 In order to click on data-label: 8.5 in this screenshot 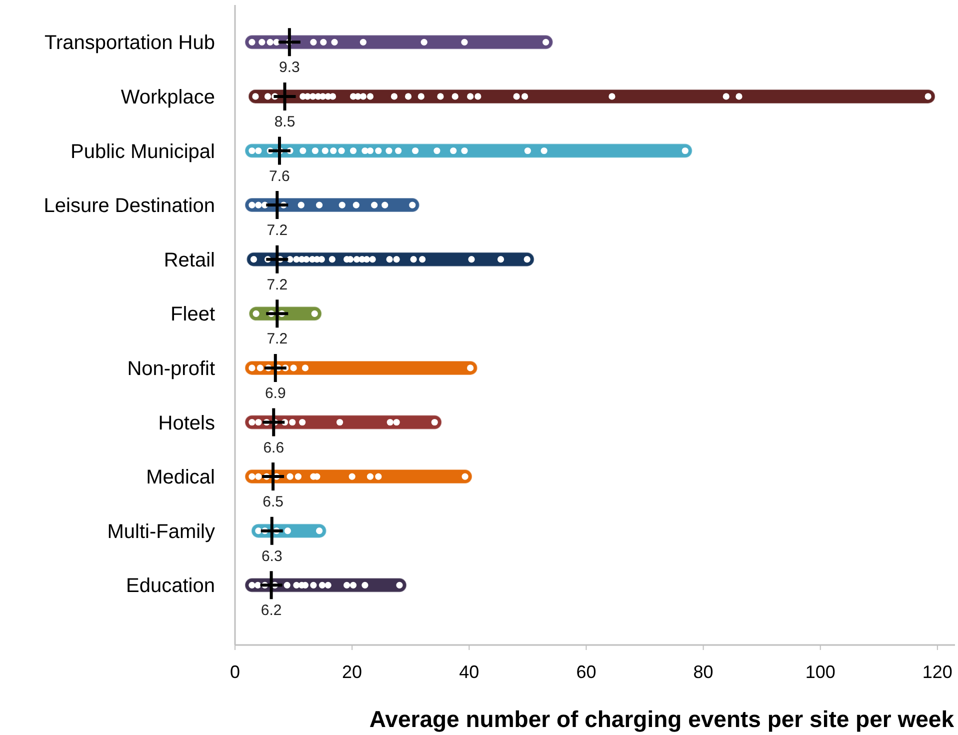, I will do `click(285, 121)`.